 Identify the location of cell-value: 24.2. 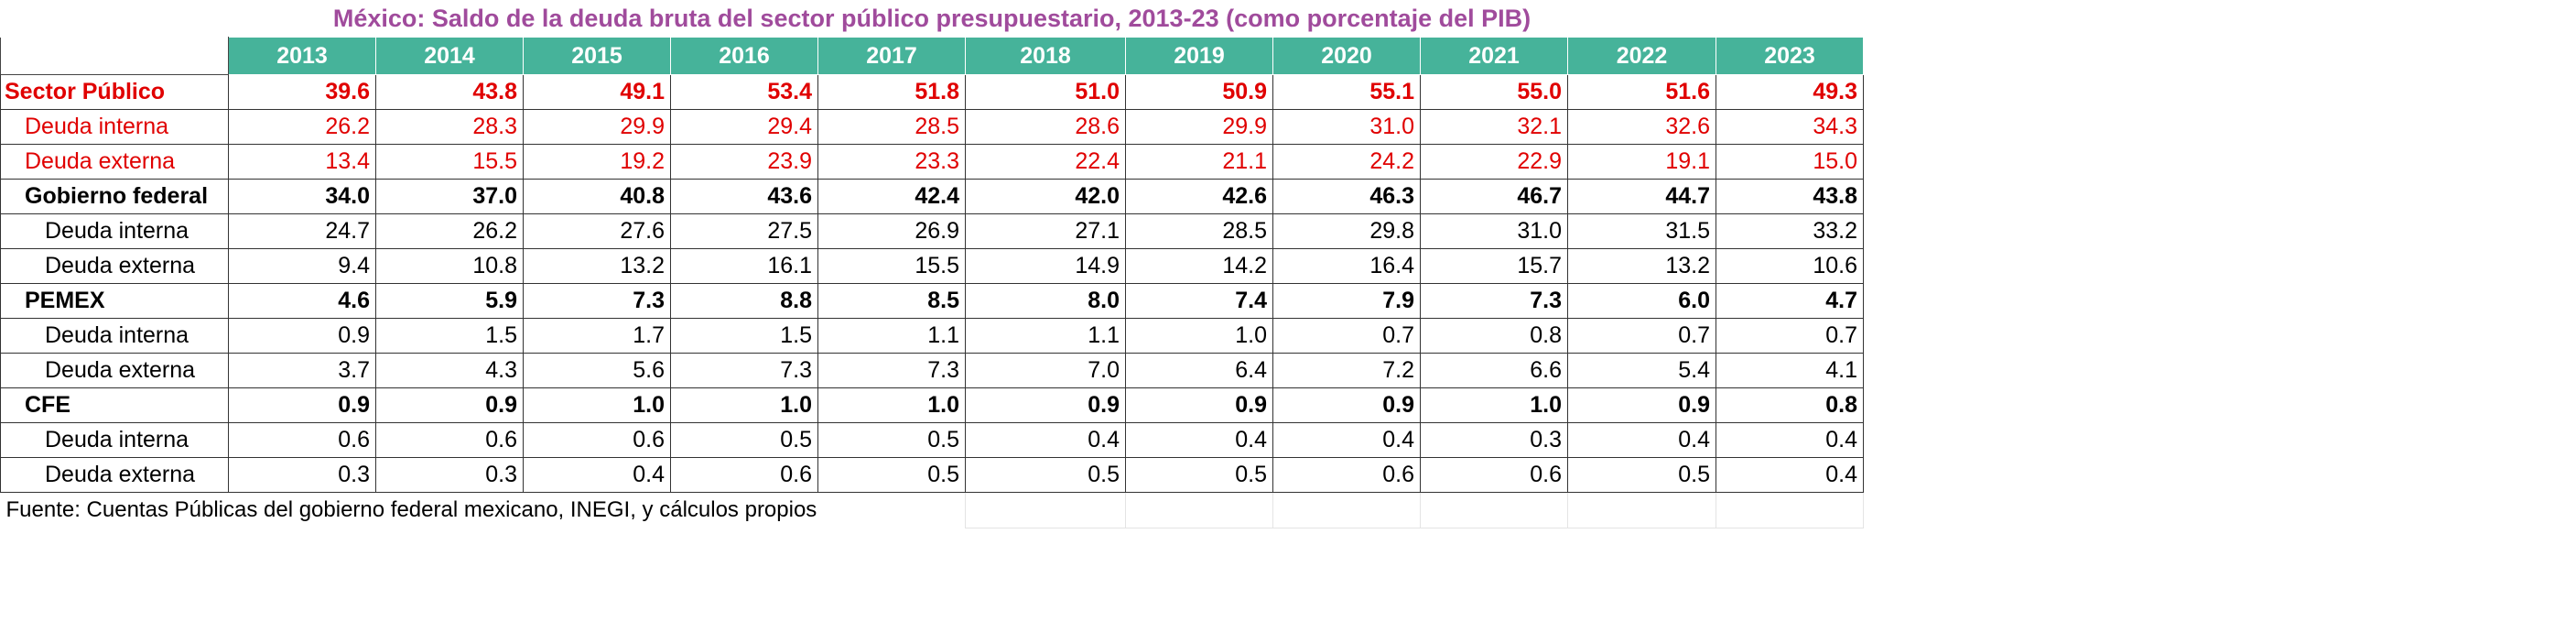
(1347, 162).